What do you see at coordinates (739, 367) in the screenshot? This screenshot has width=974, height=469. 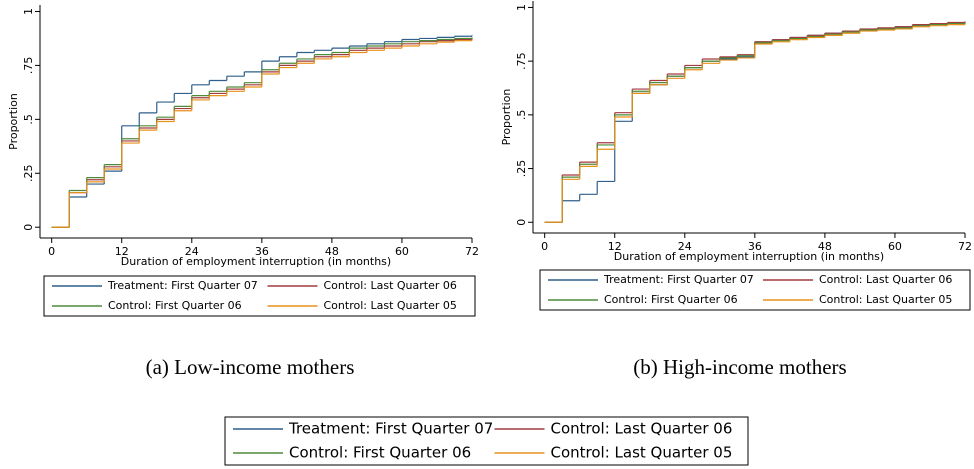 I see `caption: (b) High-income mothers` at bounding box center [739, 367].